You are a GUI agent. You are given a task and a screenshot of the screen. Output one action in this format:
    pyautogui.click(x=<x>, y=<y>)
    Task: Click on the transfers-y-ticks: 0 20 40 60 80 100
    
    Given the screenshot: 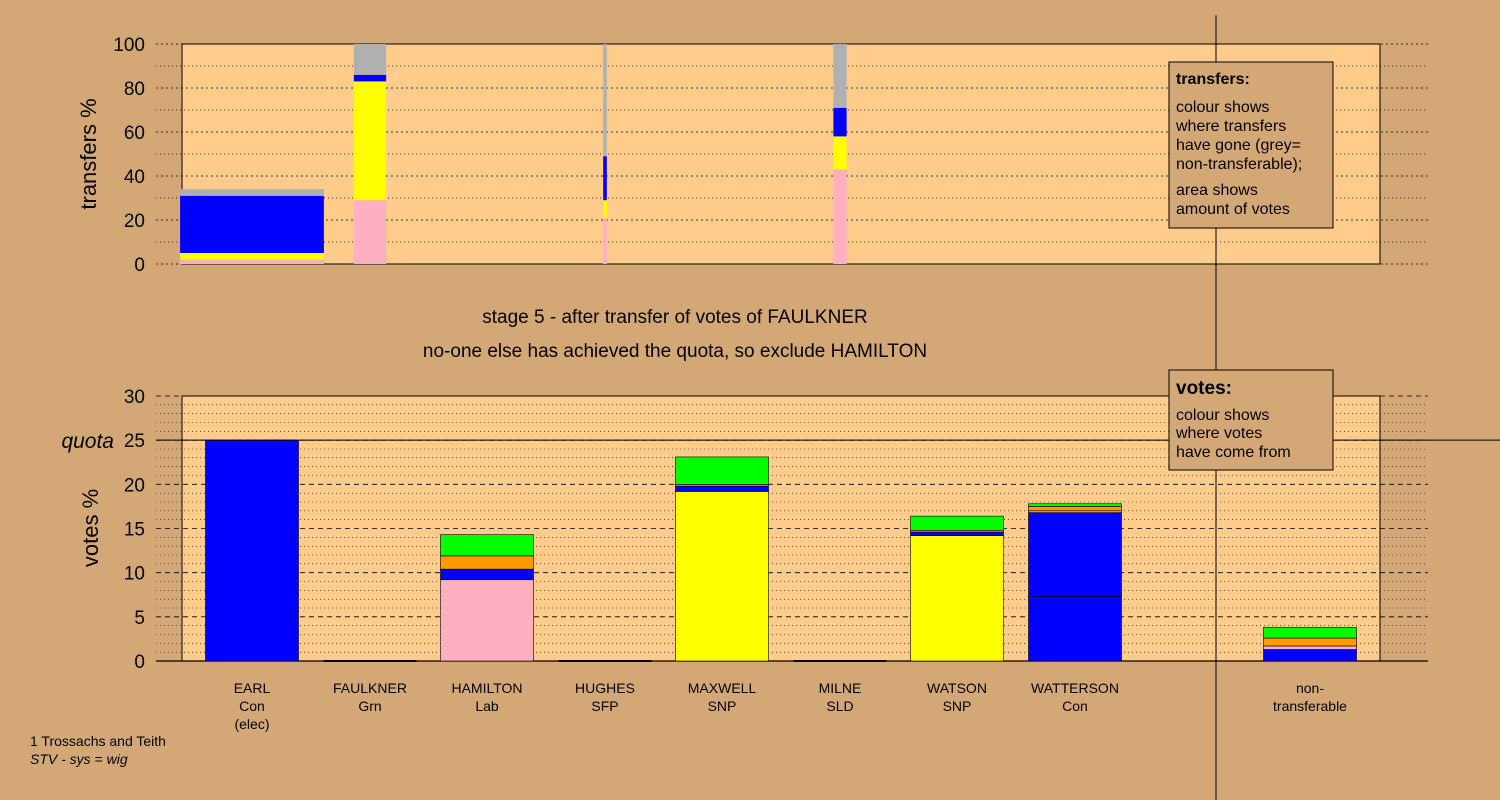 What is the action you would take?
    pyautogui.click(x=129, y=155)
    